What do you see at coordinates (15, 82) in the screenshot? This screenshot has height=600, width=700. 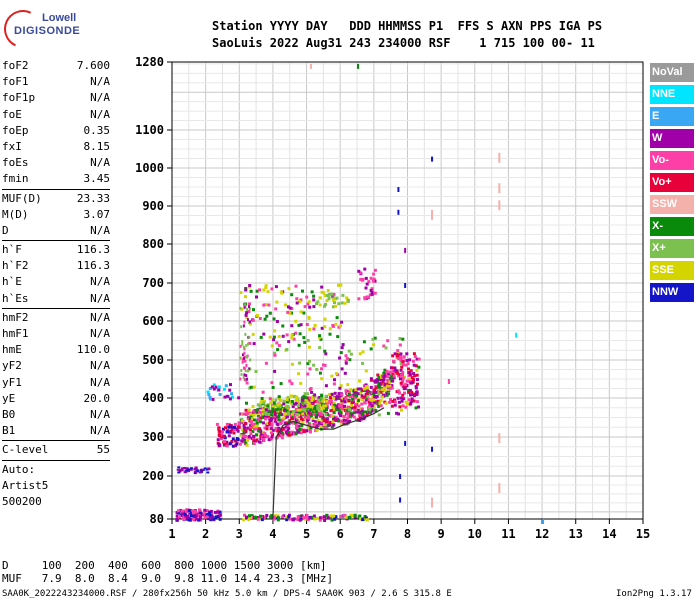 I see `param-name: foF1` at bounding box center [15, 82].